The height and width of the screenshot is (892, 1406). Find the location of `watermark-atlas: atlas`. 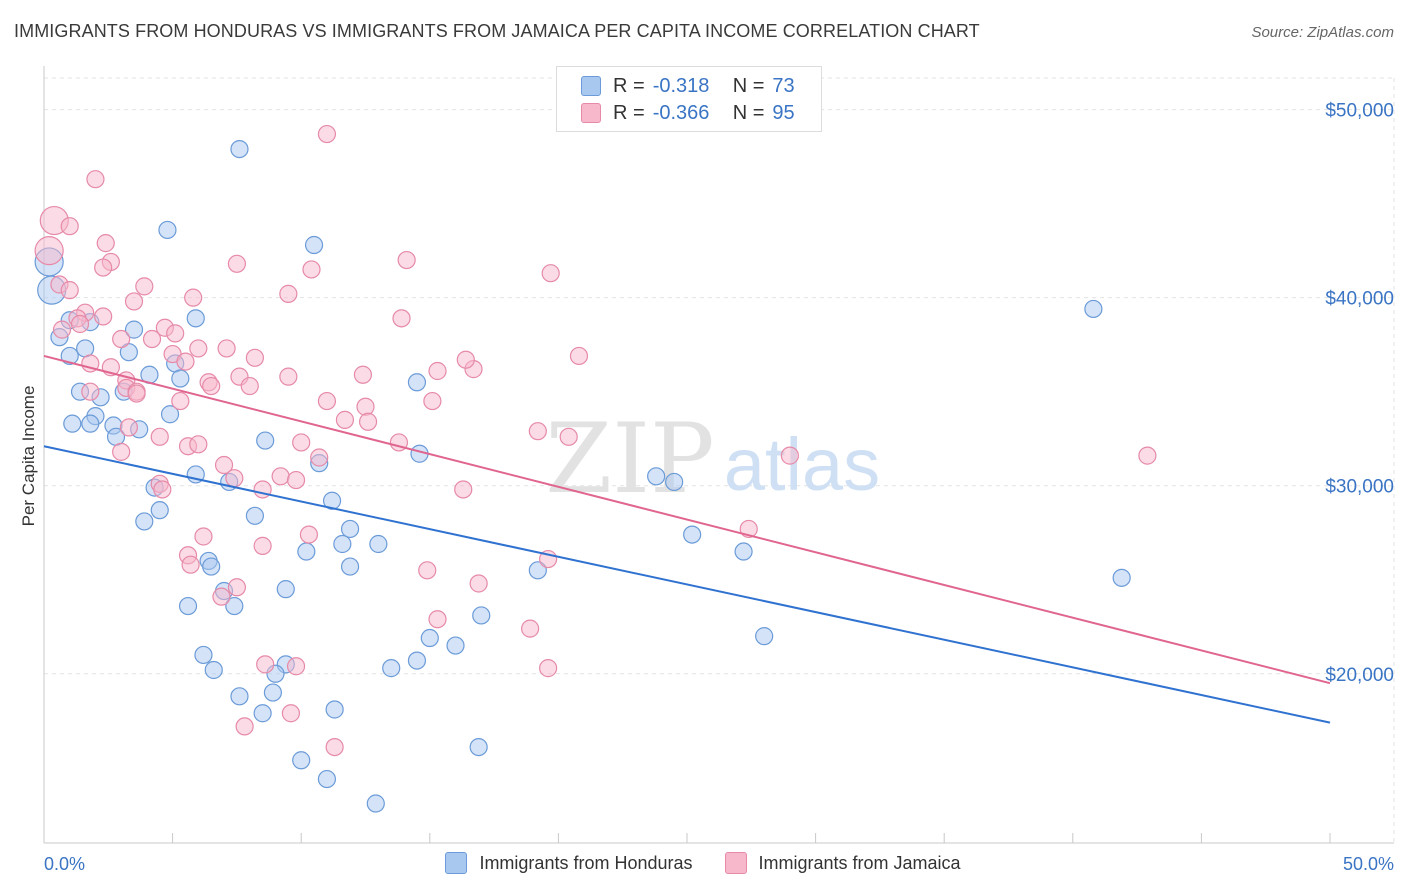

watermark-atlas: atlas is located at coordinates (802, 464).